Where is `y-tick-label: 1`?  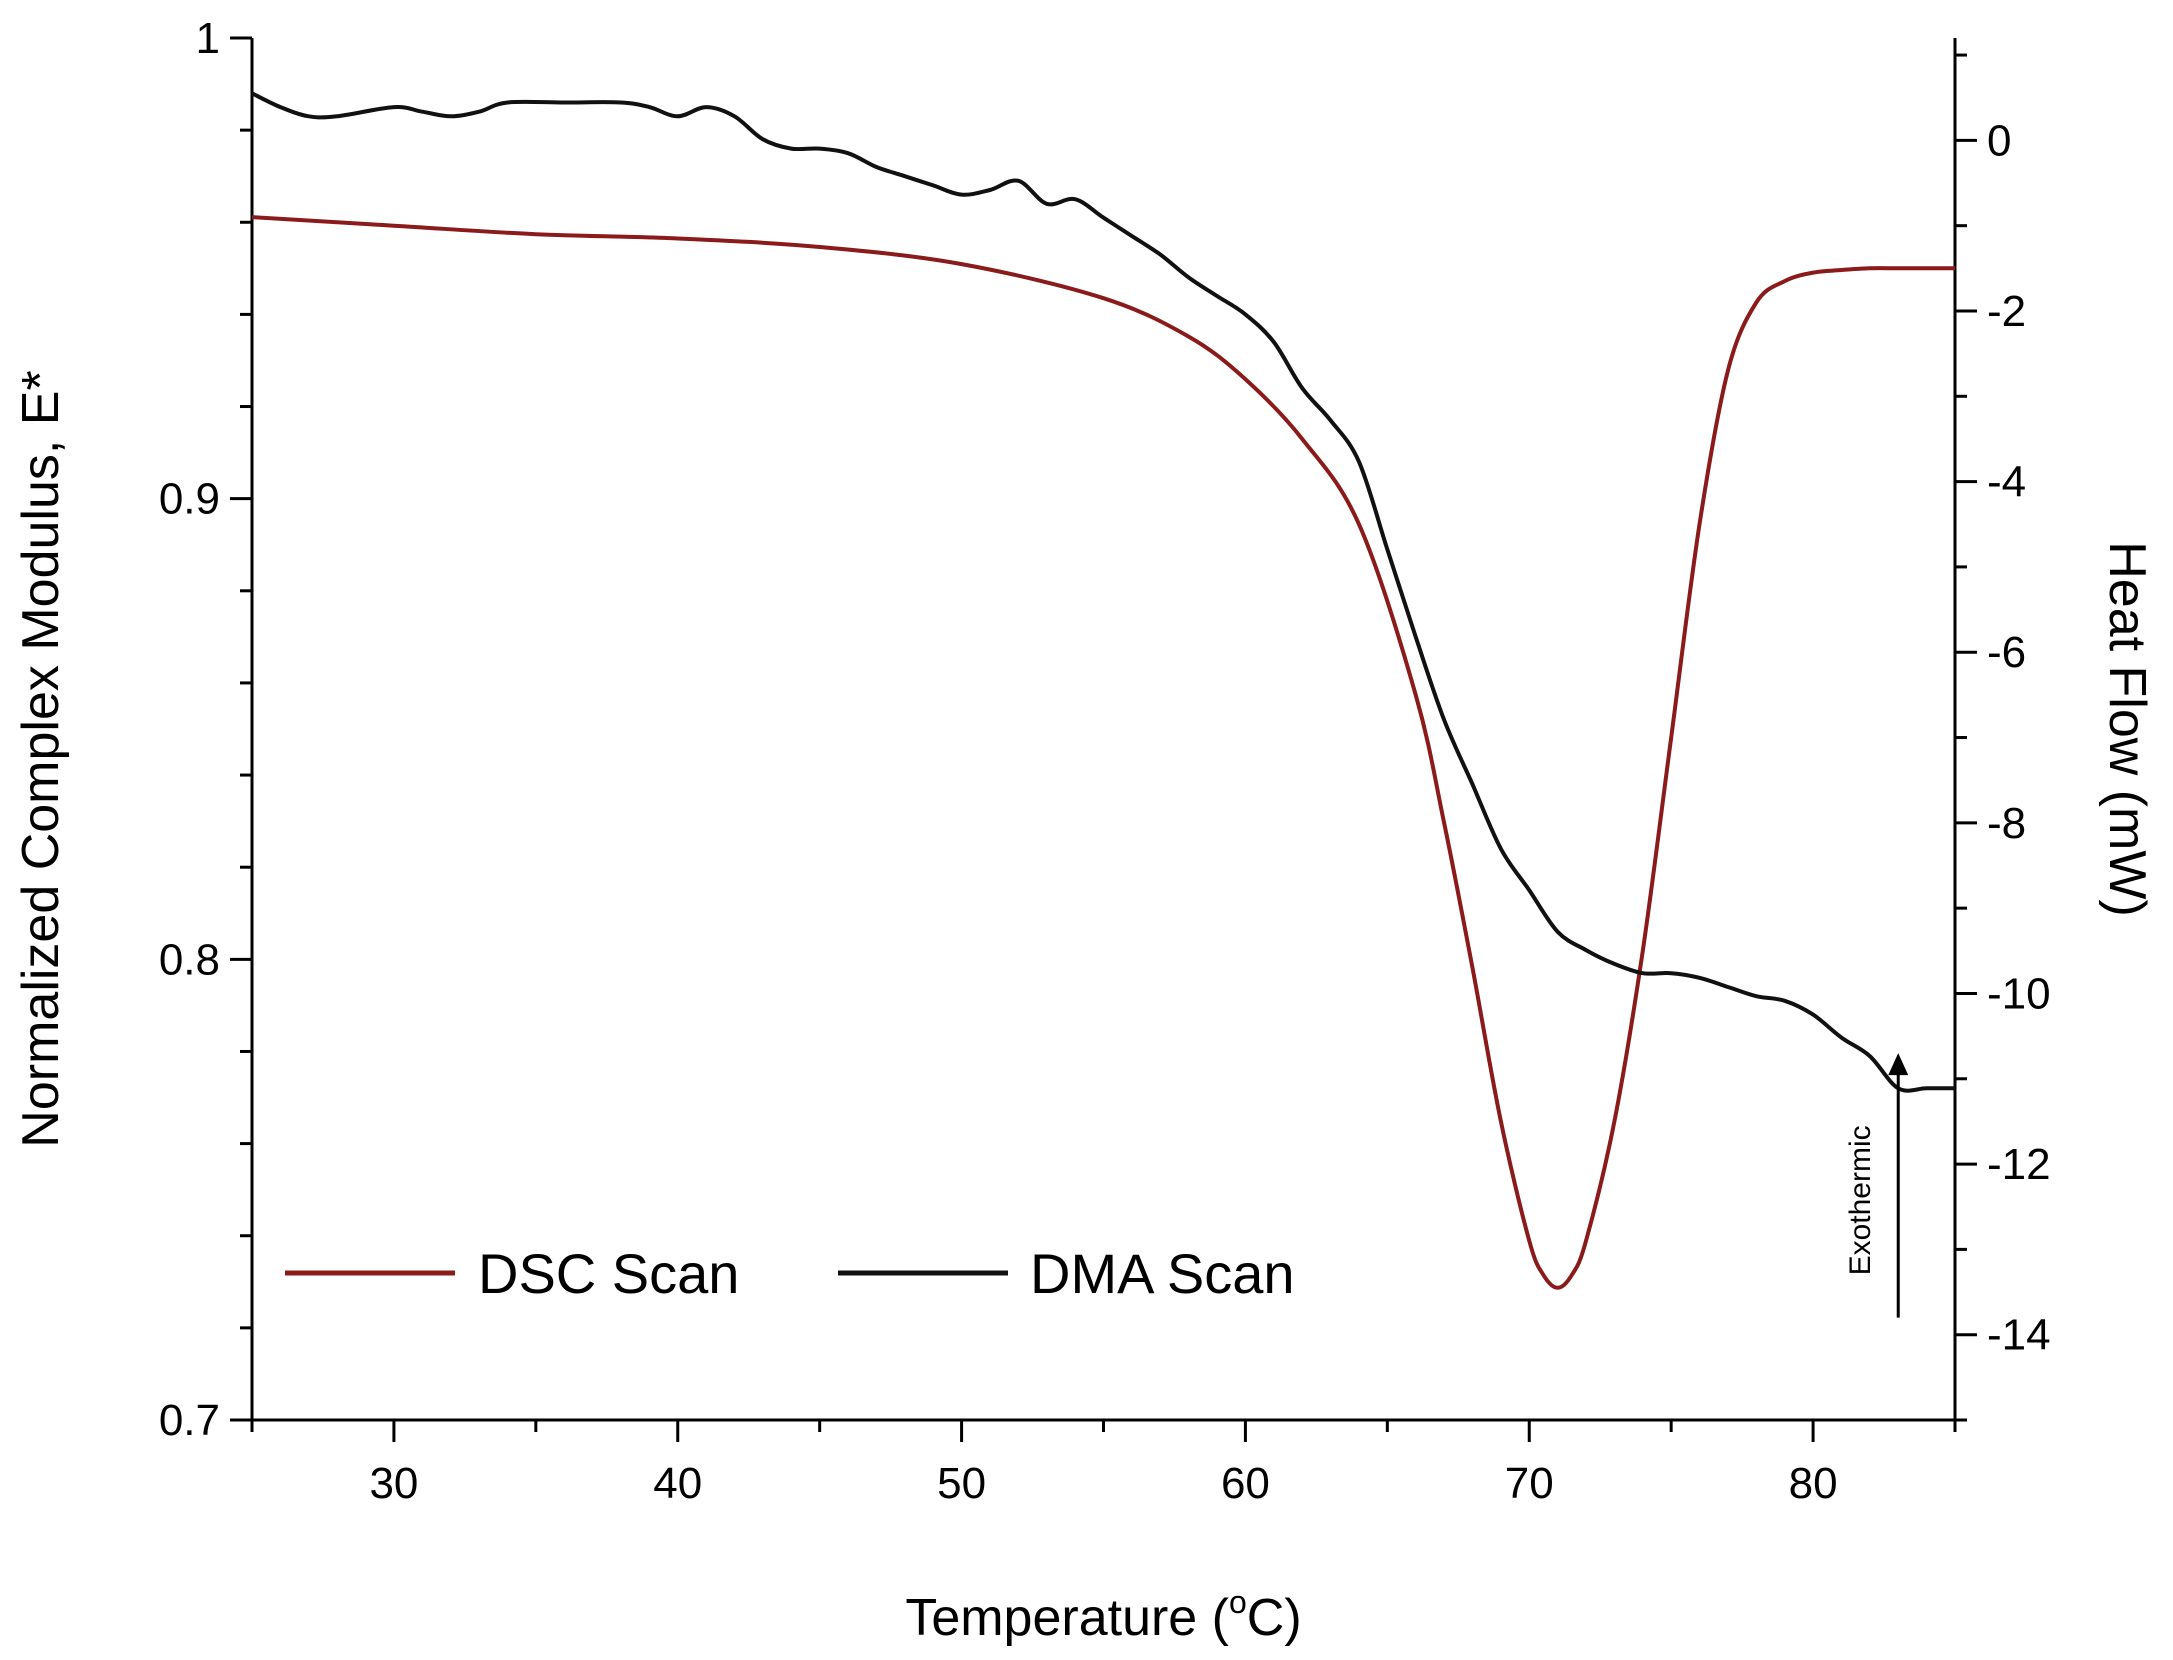
y-tick-label: 1 is located at coordinates (208, 38).